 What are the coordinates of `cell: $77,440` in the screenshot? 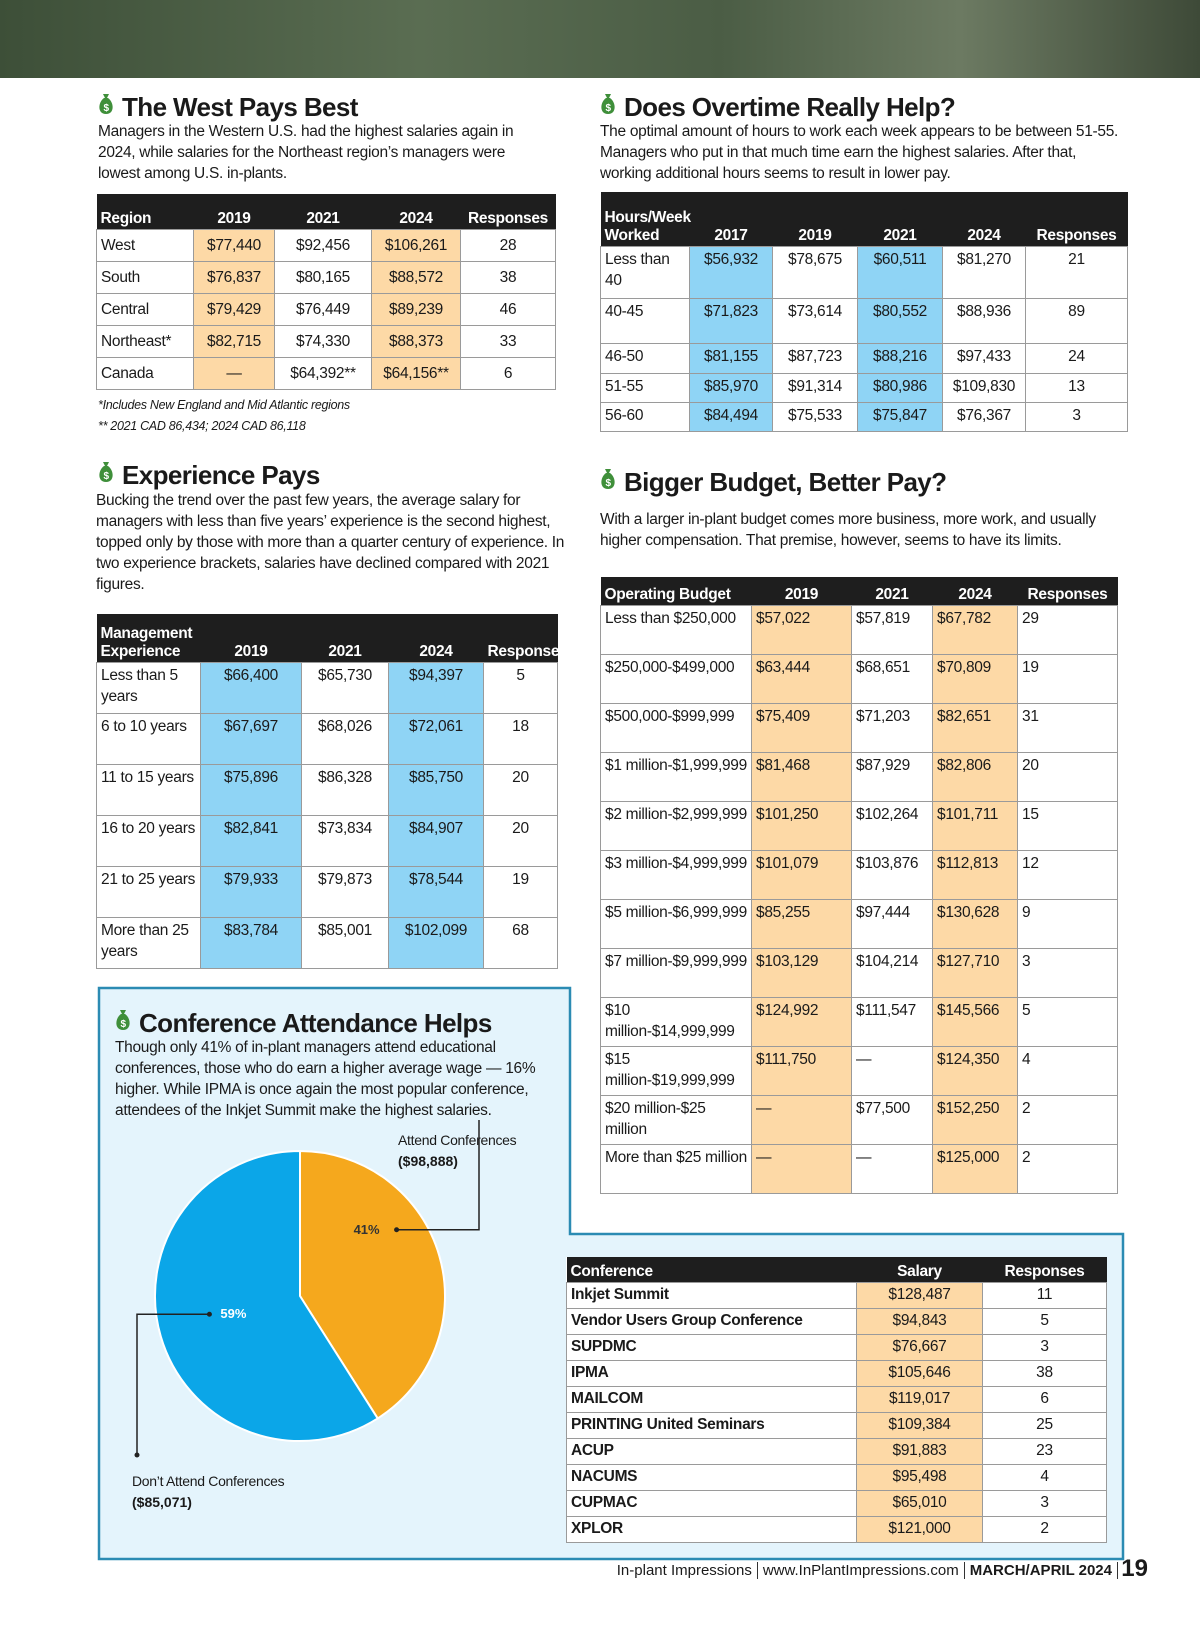 It's located at (234, 245).